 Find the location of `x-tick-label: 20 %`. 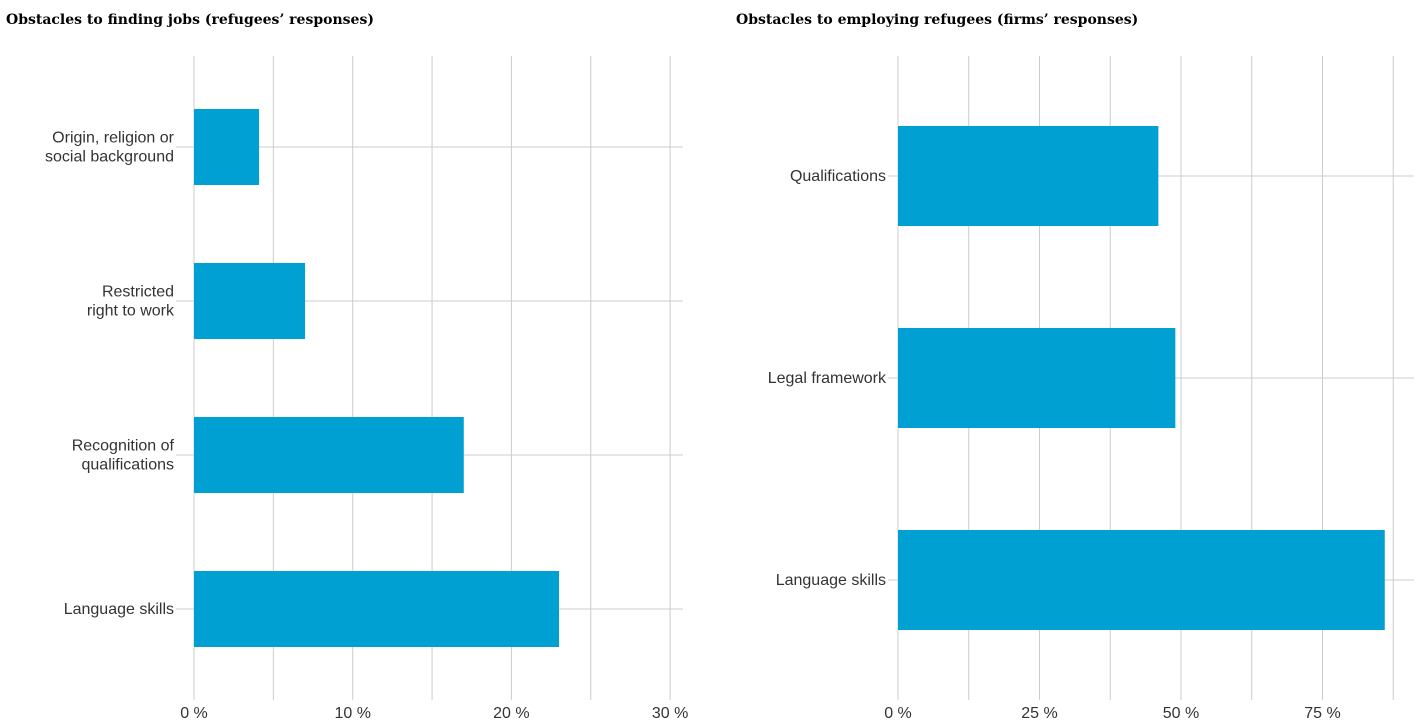

x-tick-label: 20 % is located at coordinates (511, 712).